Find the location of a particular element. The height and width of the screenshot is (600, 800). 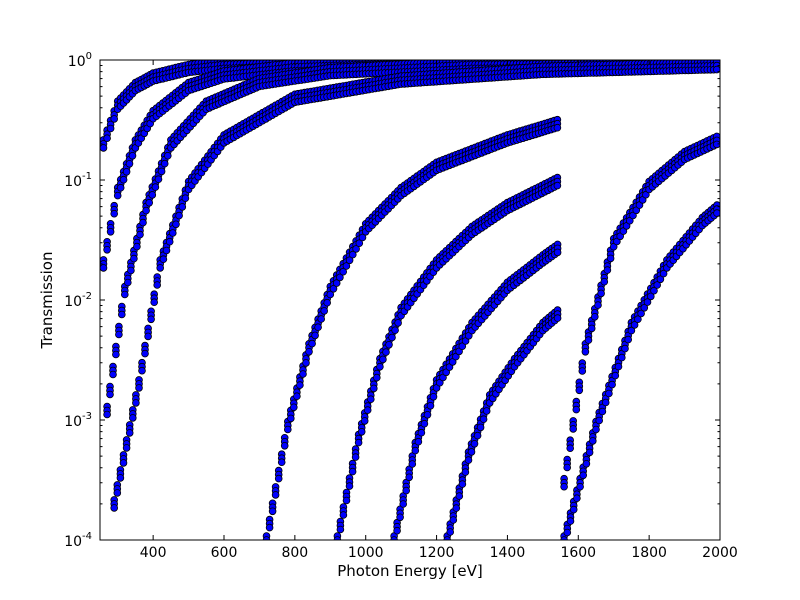

y-axis-label: Transmission is located at coordinates (47, 301).